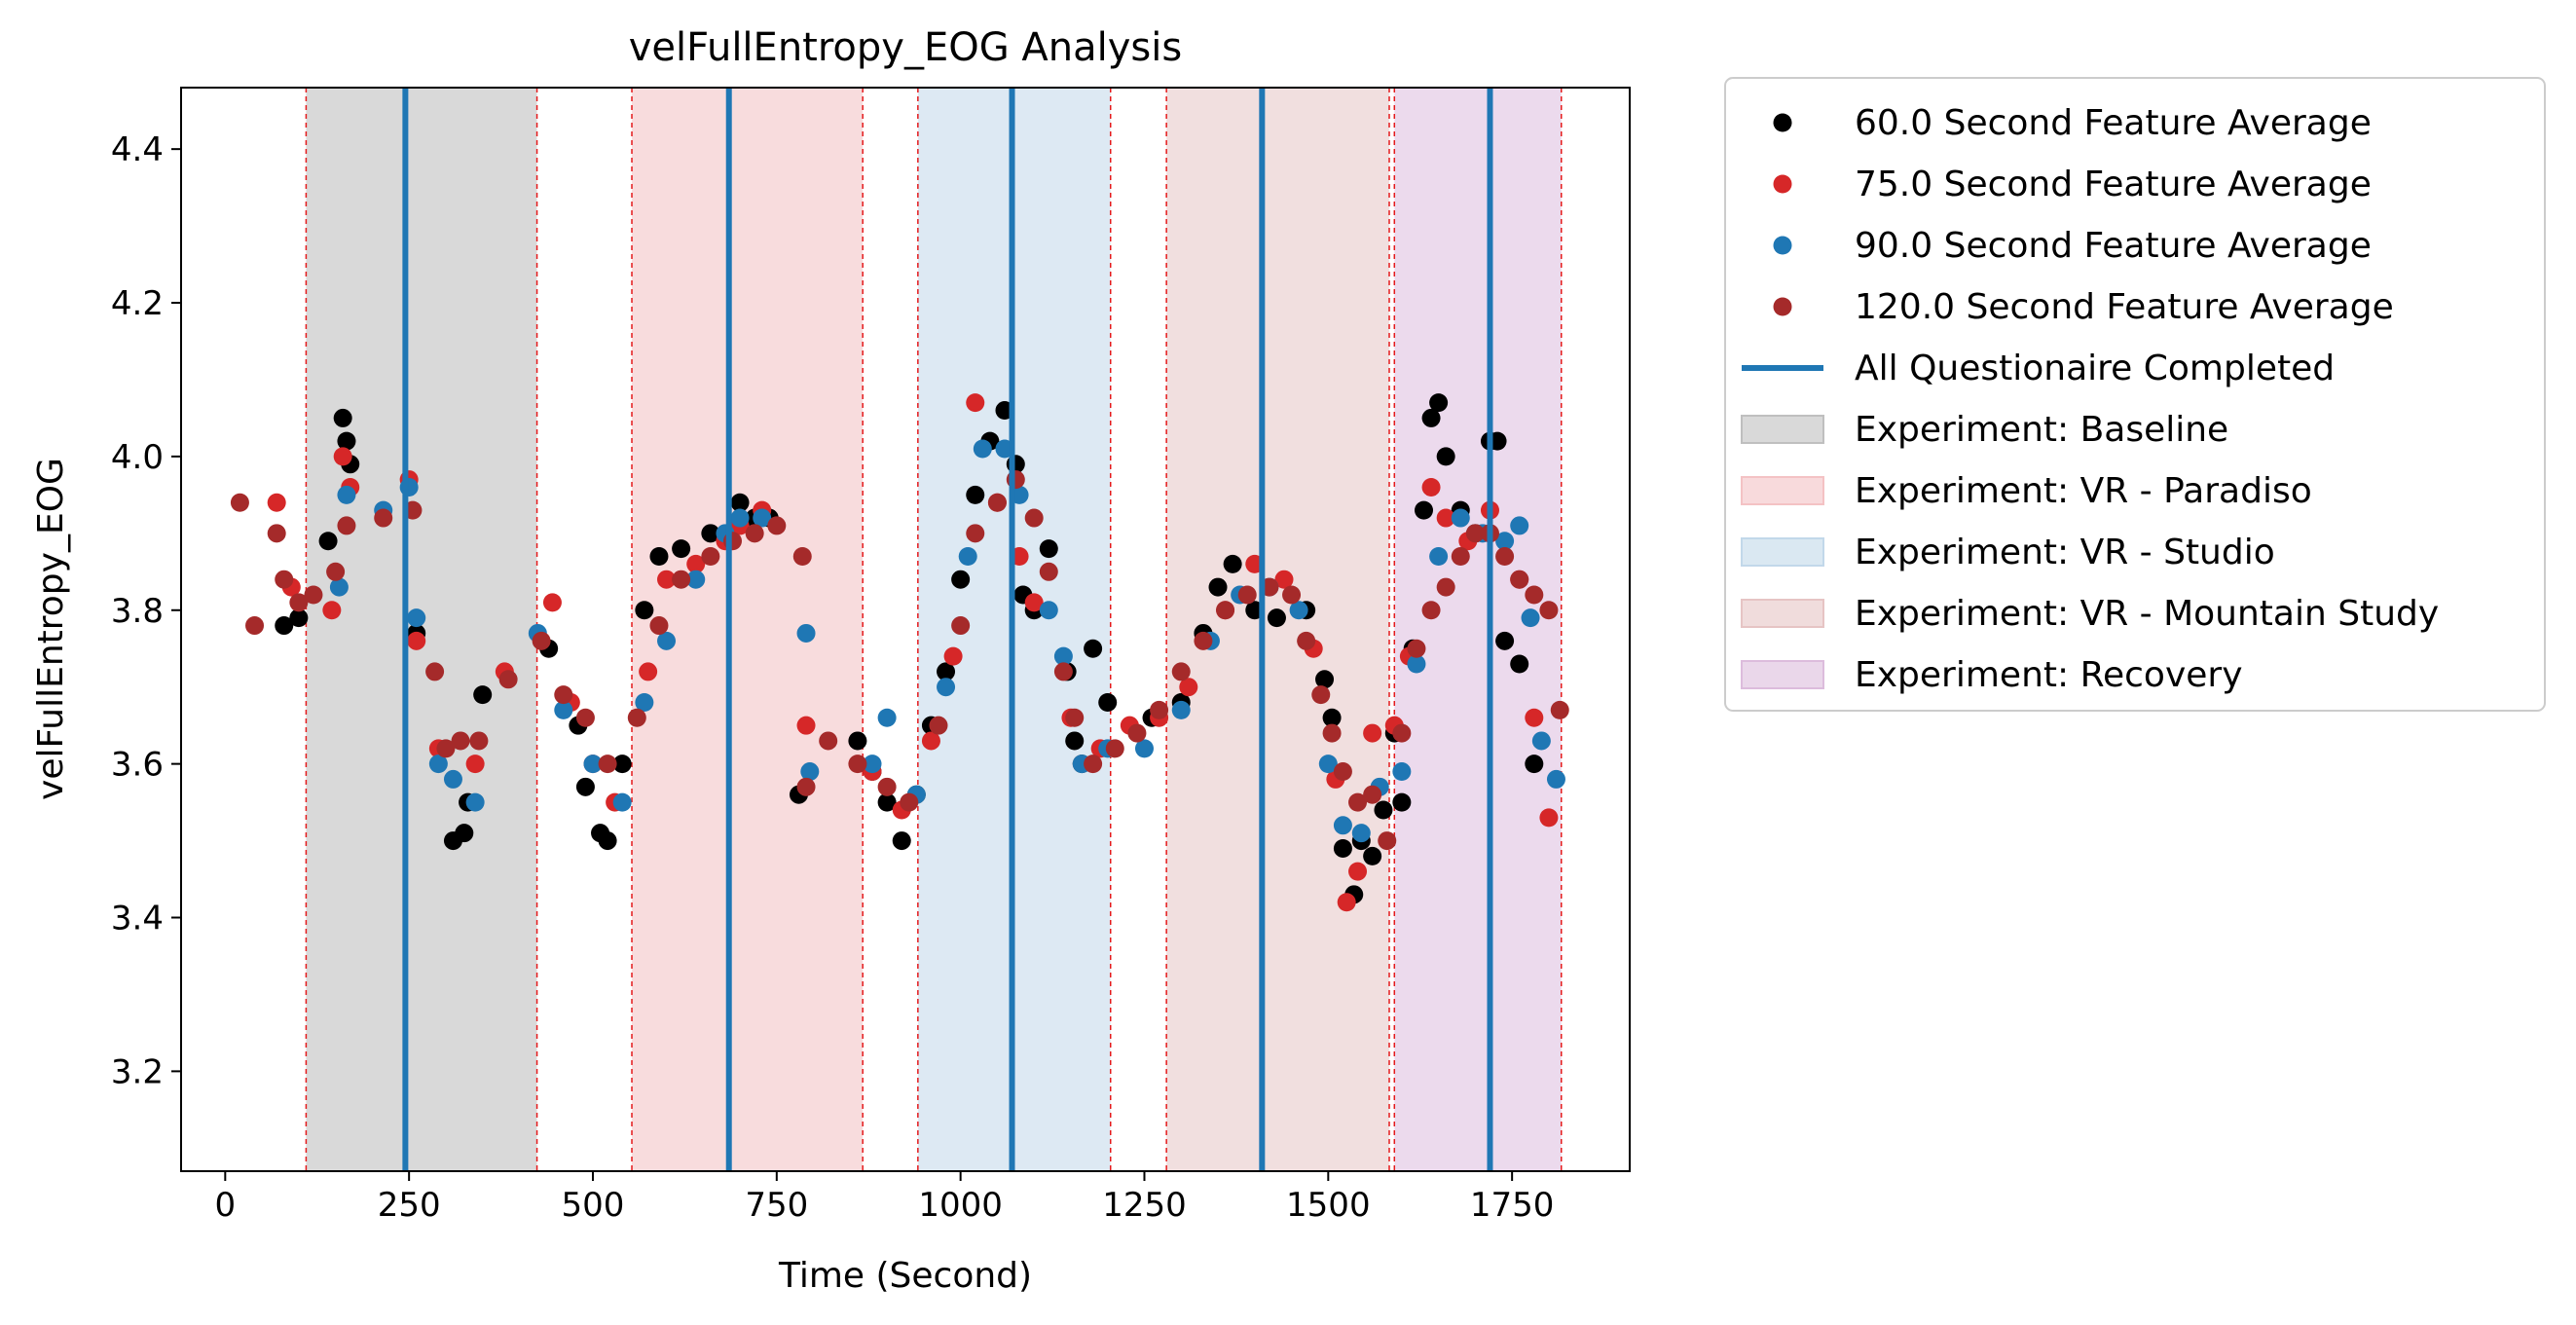  What do you see at coordinates (137, 457) in the screenshot?
I see `y-tick-label-4: 4.0` at bounding box center [137, 457].